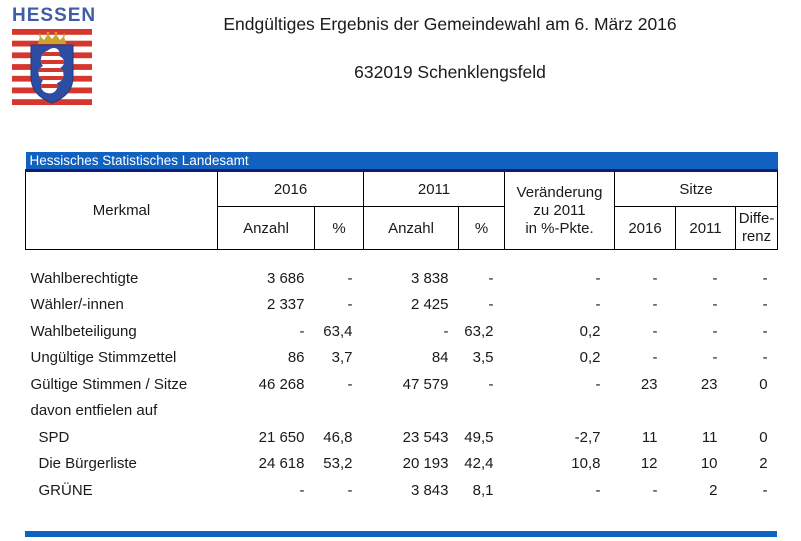 The height and width of the screenshot is (541, 801). Describe the element at coordinates (87, 464) in the screenshot. I see `row-label: Die Bürgerliste` at that location.